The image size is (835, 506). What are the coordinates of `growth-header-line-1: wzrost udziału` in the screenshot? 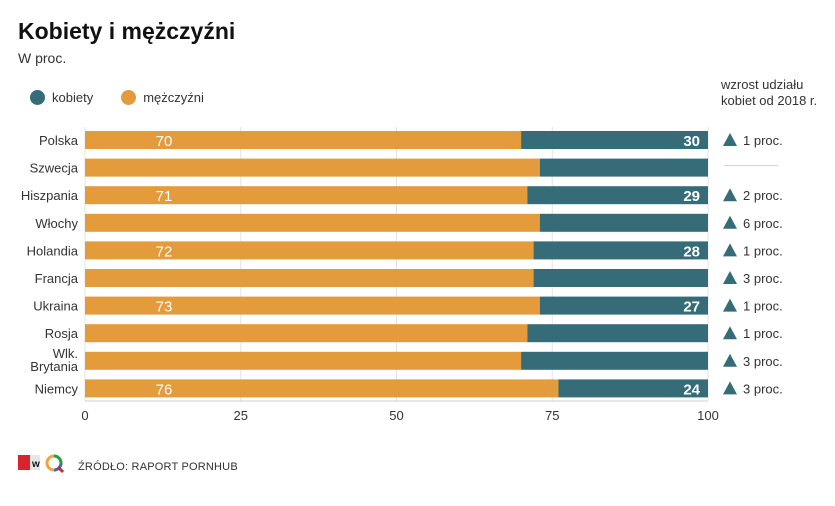 It's located at (762, 84).